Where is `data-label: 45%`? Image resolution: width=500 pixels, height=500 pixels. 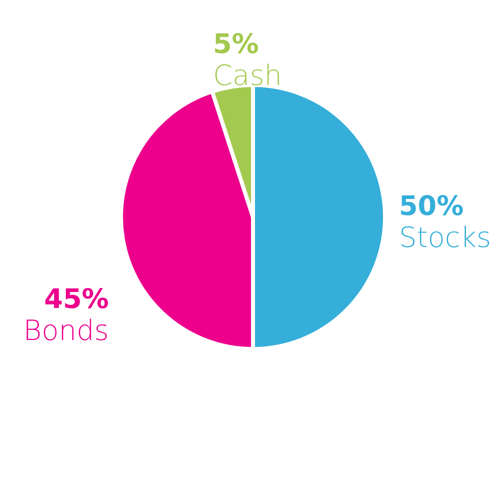 data-label: 45% is located at coordinates (76, 299).